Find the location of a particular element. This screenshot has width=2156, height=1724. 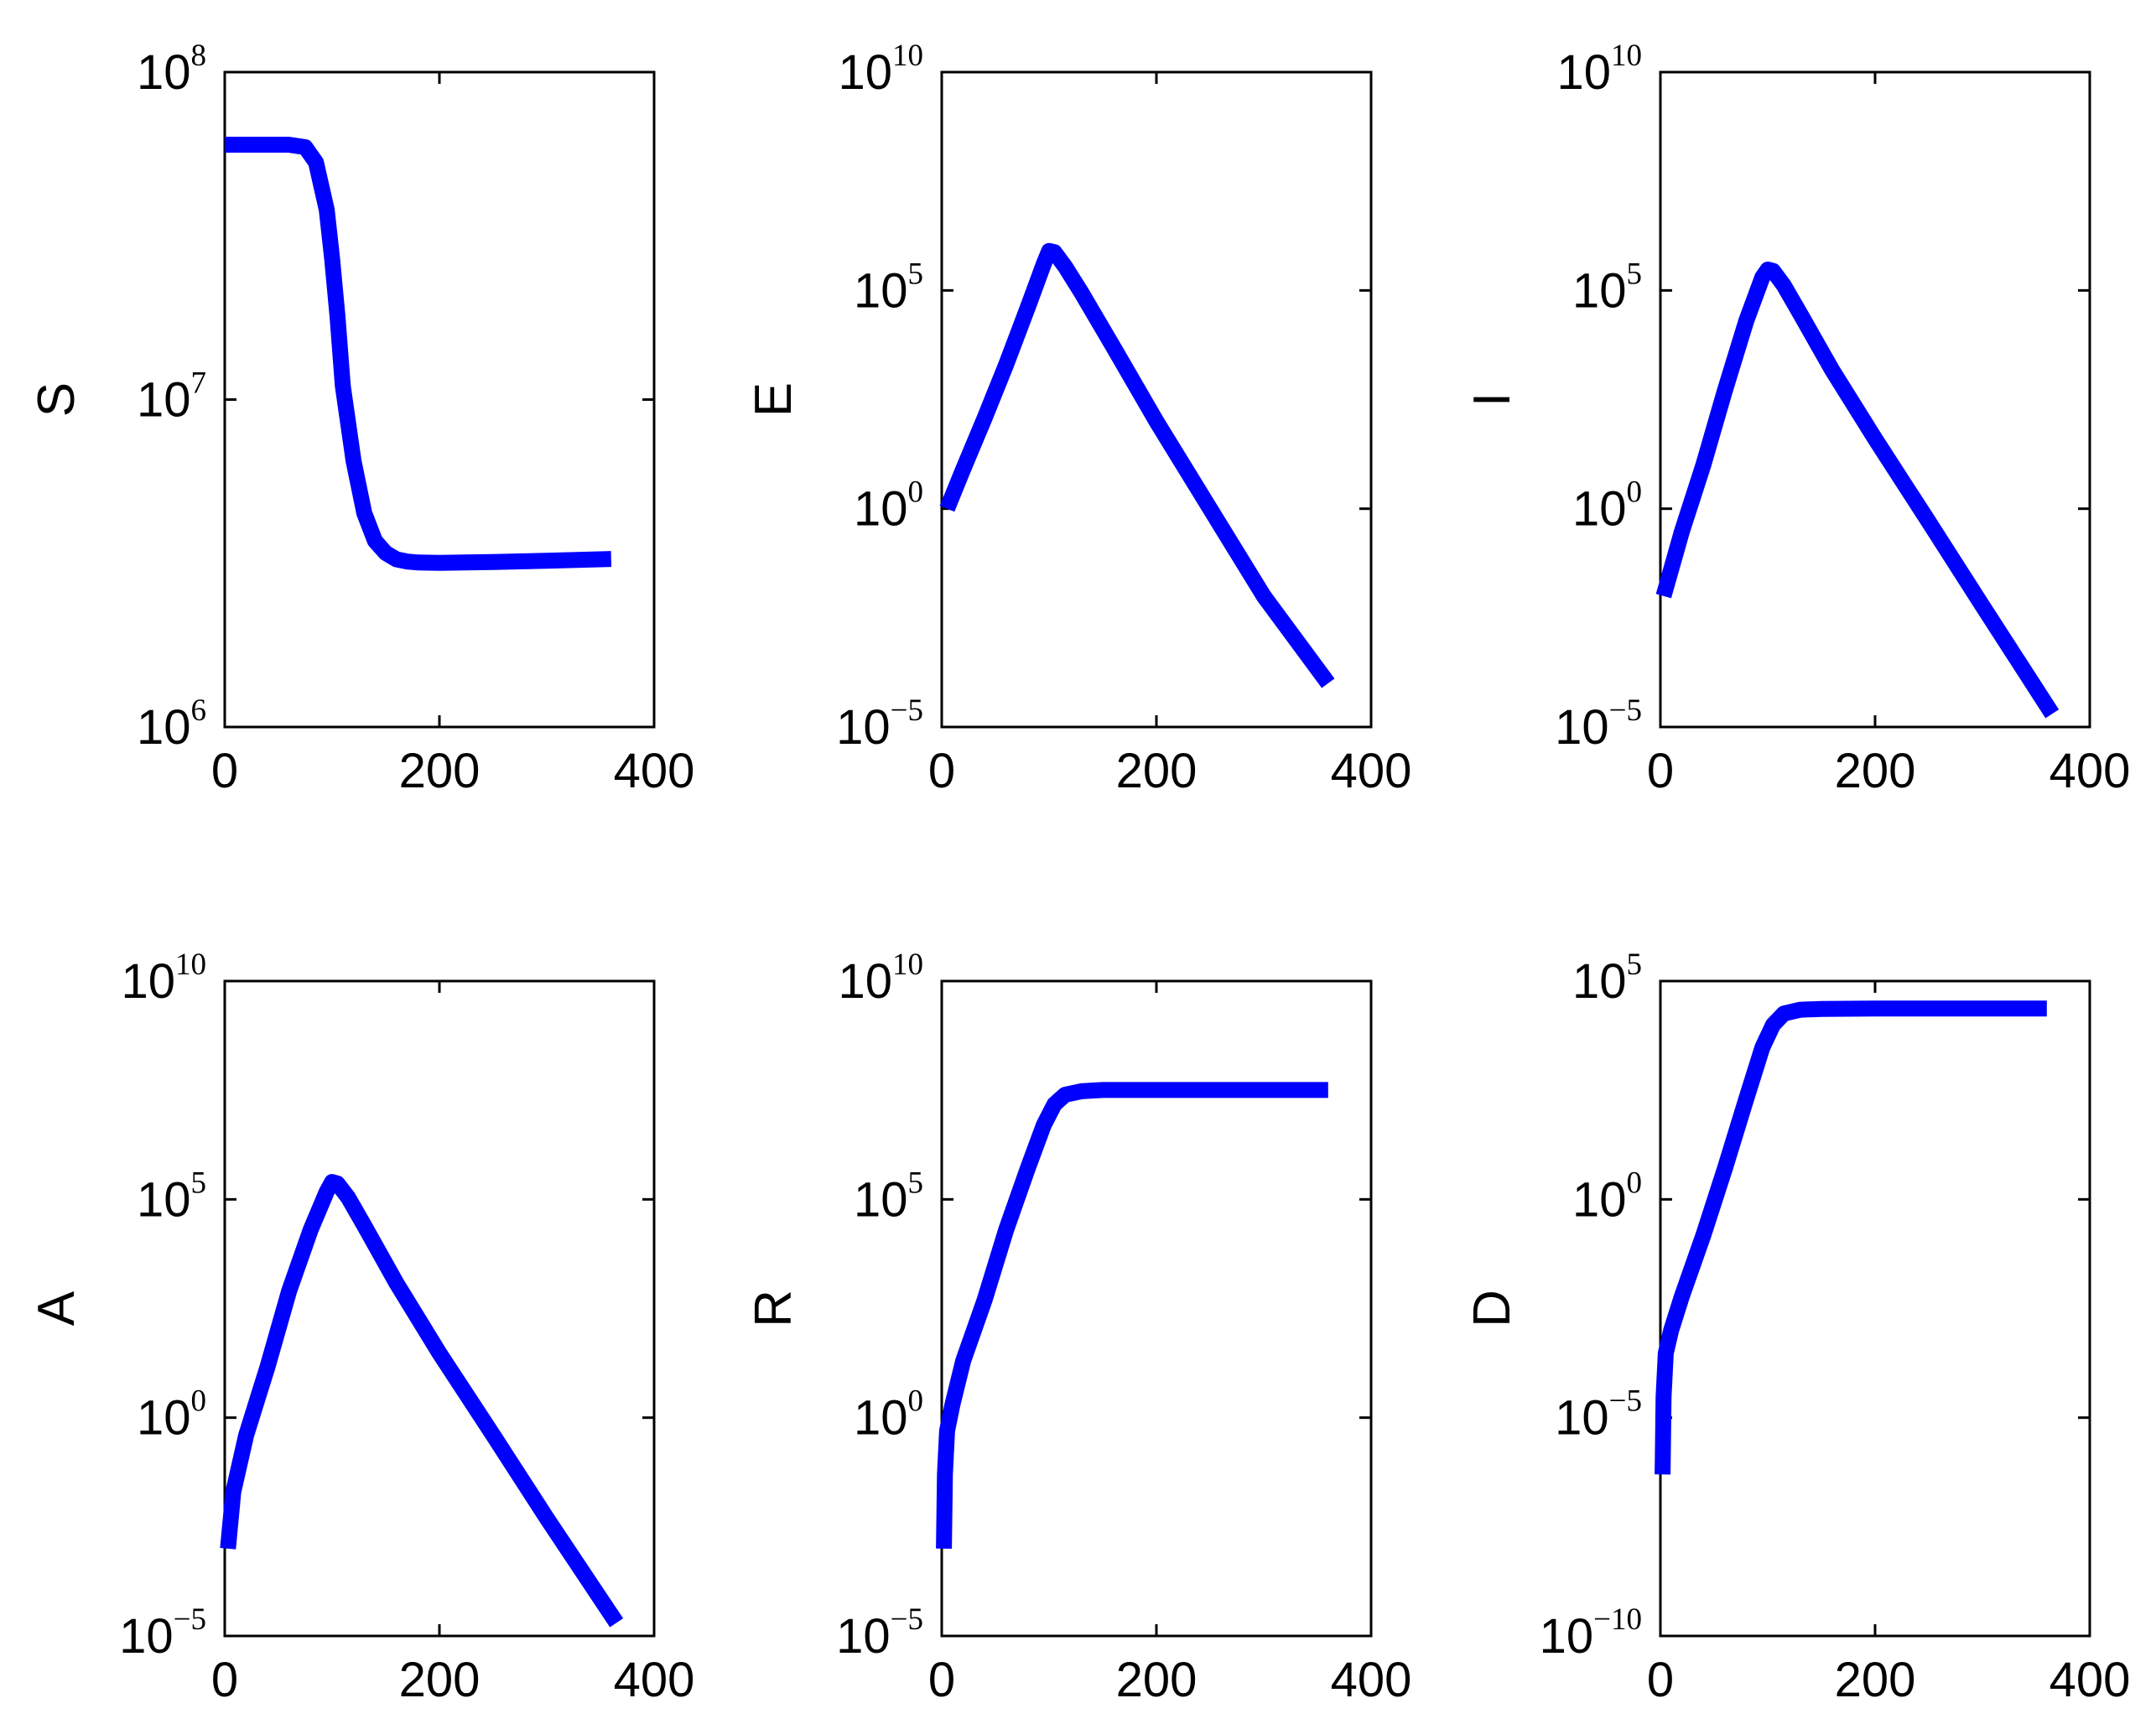

y-tick-exponent: 8 is located at coordinates (199, 56).